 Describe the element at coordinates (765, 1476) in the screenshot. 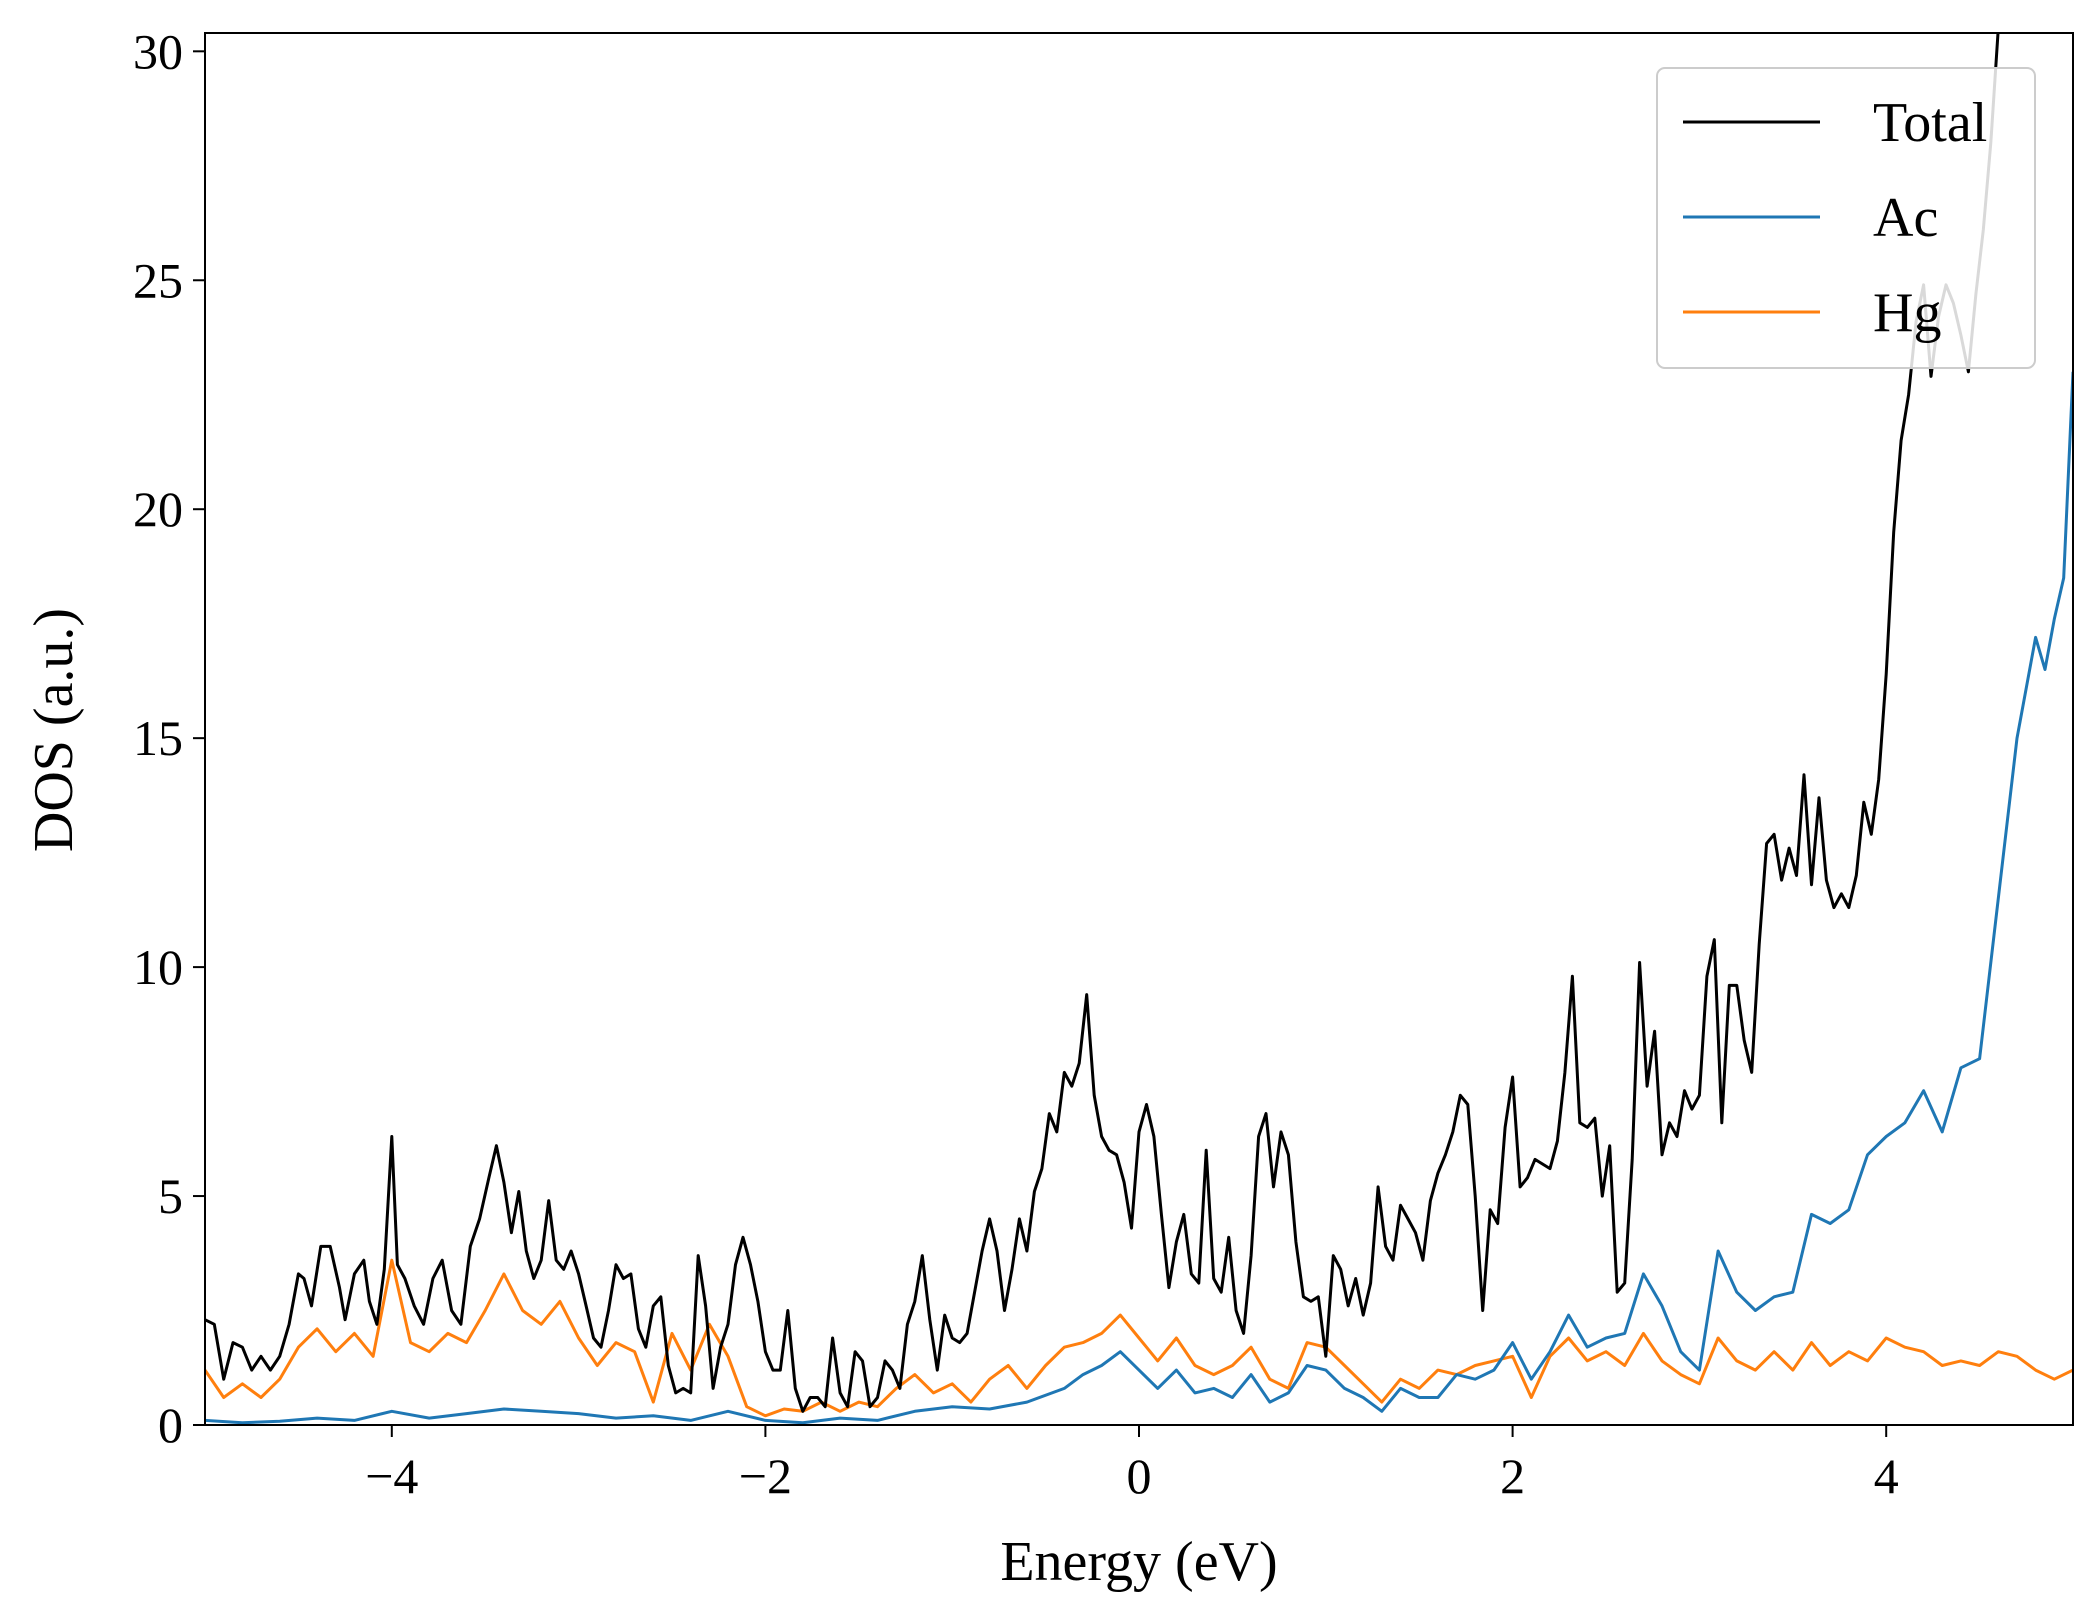

I see `x-tick-label: −2` at that location.